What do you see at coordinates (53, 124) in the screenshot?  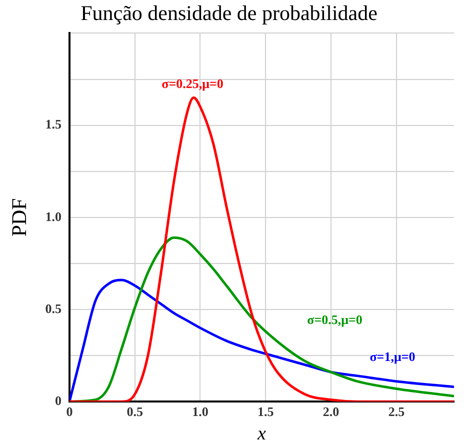 I see `y-tick-label: 1.5` at bounding box center [53, 124].